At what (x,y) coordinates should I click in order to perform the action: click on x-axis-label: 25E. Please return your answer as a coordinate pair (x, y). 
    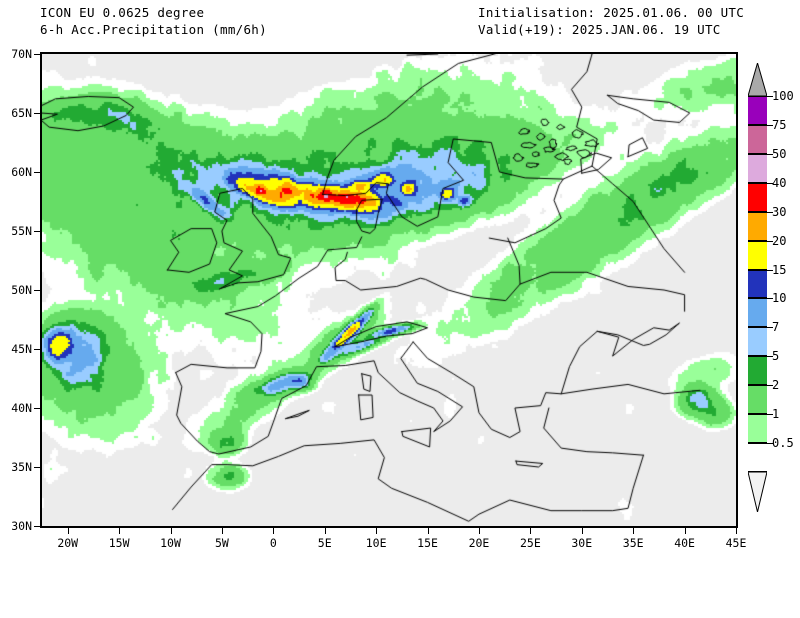
    Looking at the image, I should click on (530, 543).